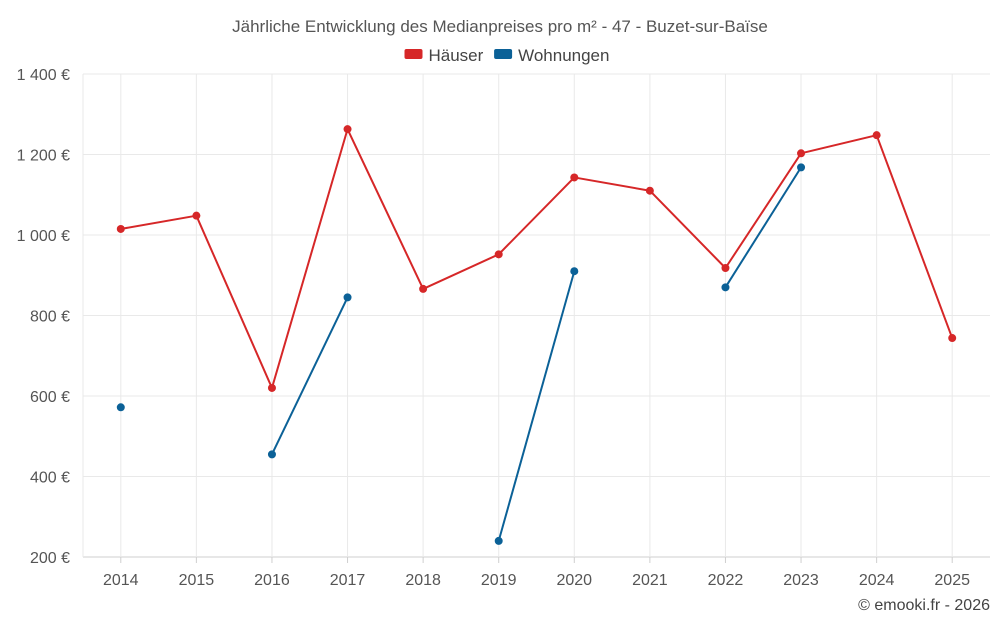  I want to click on y-tick-label: 1 400 €, so click(43, 75).